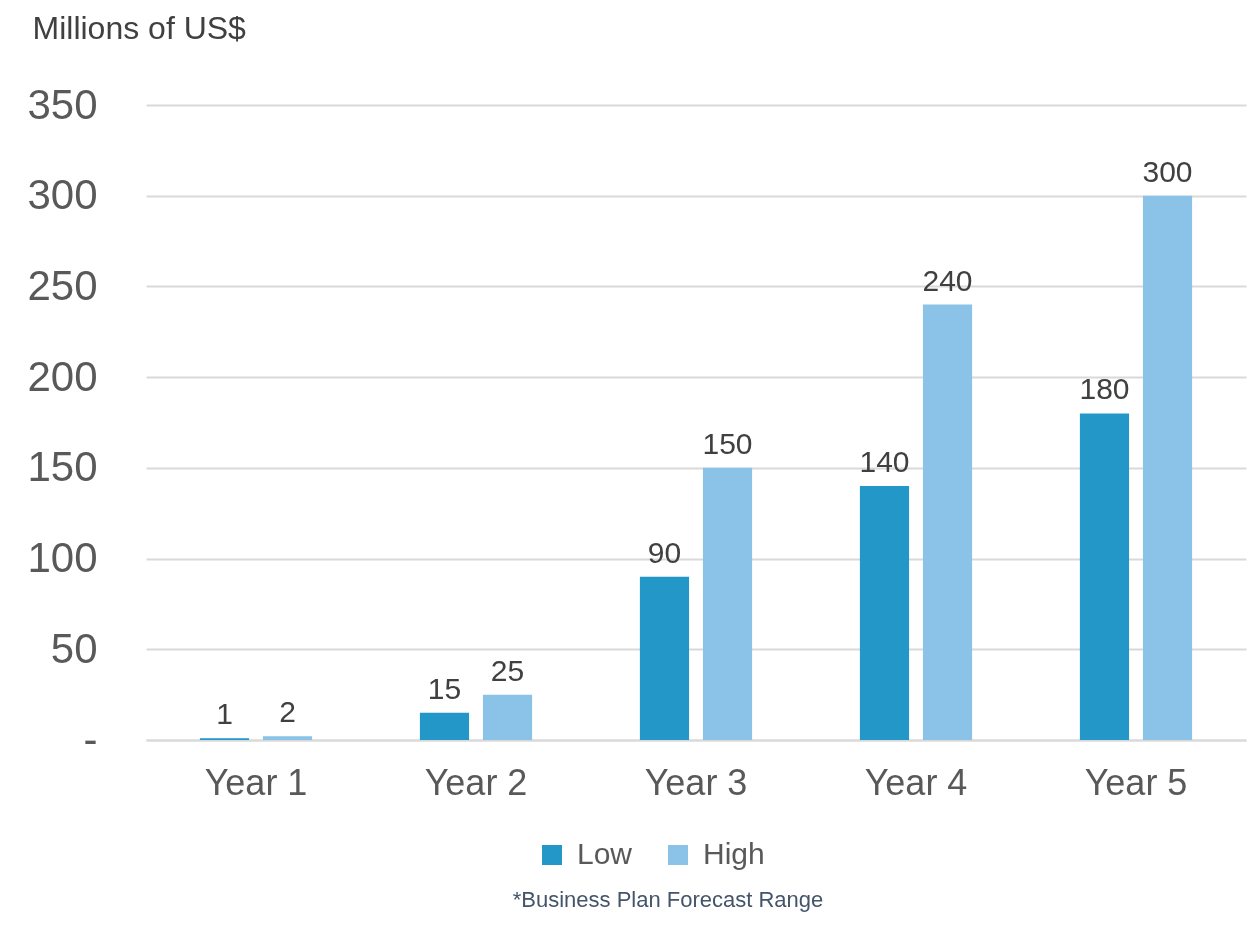  Describe the element at coordinates (444, 688) in the screenshot. I see `data-label: 15` at that location.